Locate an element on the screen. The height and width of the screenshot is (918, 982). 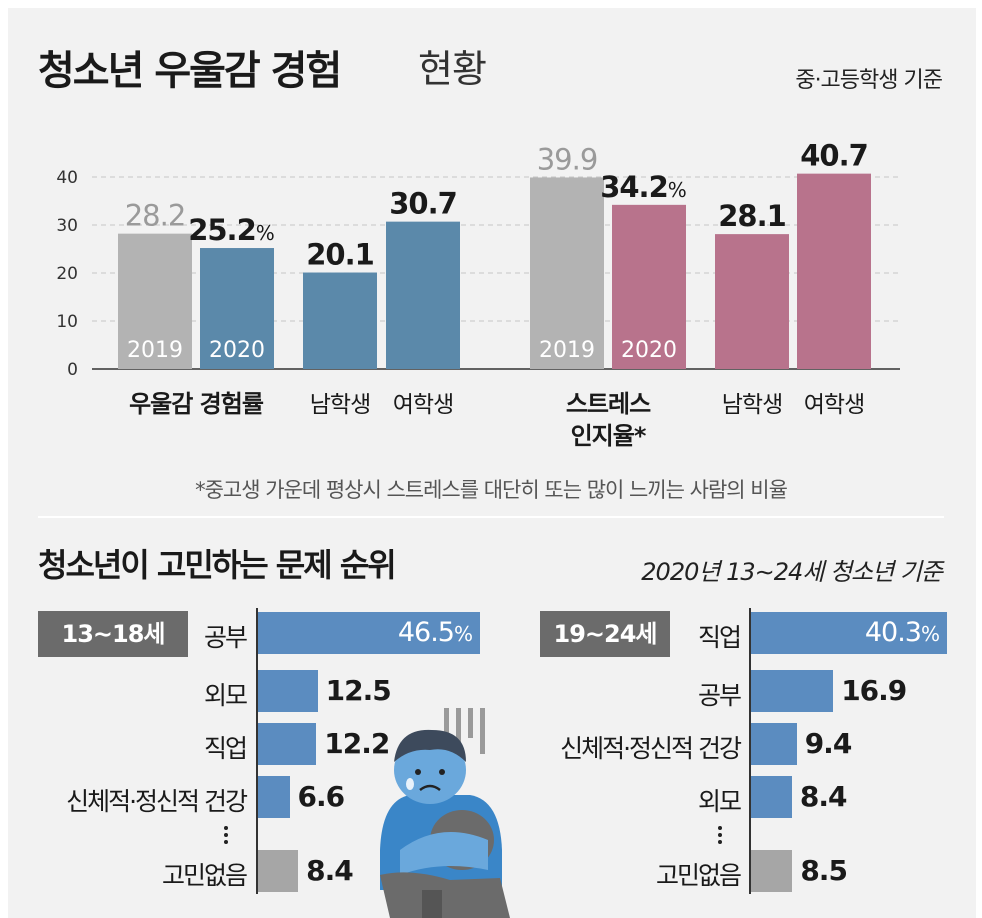
group-label: 우울감 경험률 is located at coordinates (196, 404).